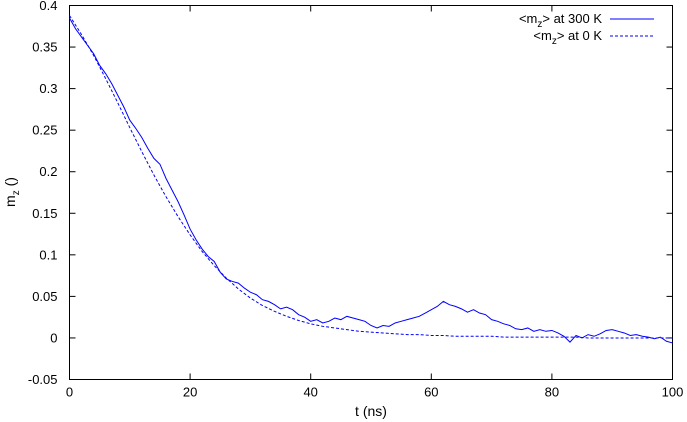 This screenshot has width=687, height=422. I want to click on x-tick-label: 0, so click(69, 392).